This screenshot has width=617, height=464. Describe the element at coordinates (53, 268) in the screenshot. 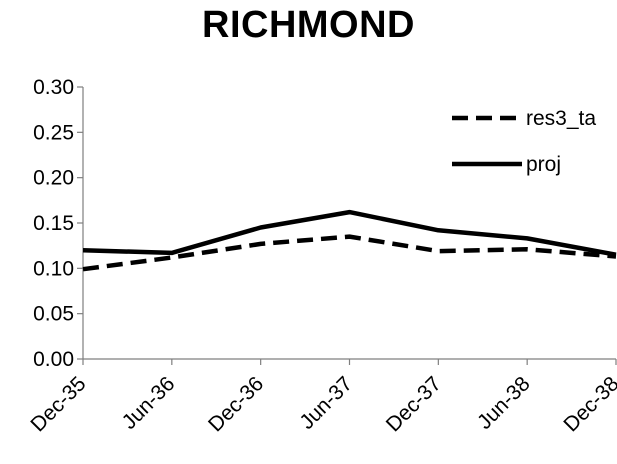

I see `y-tick-label: 0.10` at that location.